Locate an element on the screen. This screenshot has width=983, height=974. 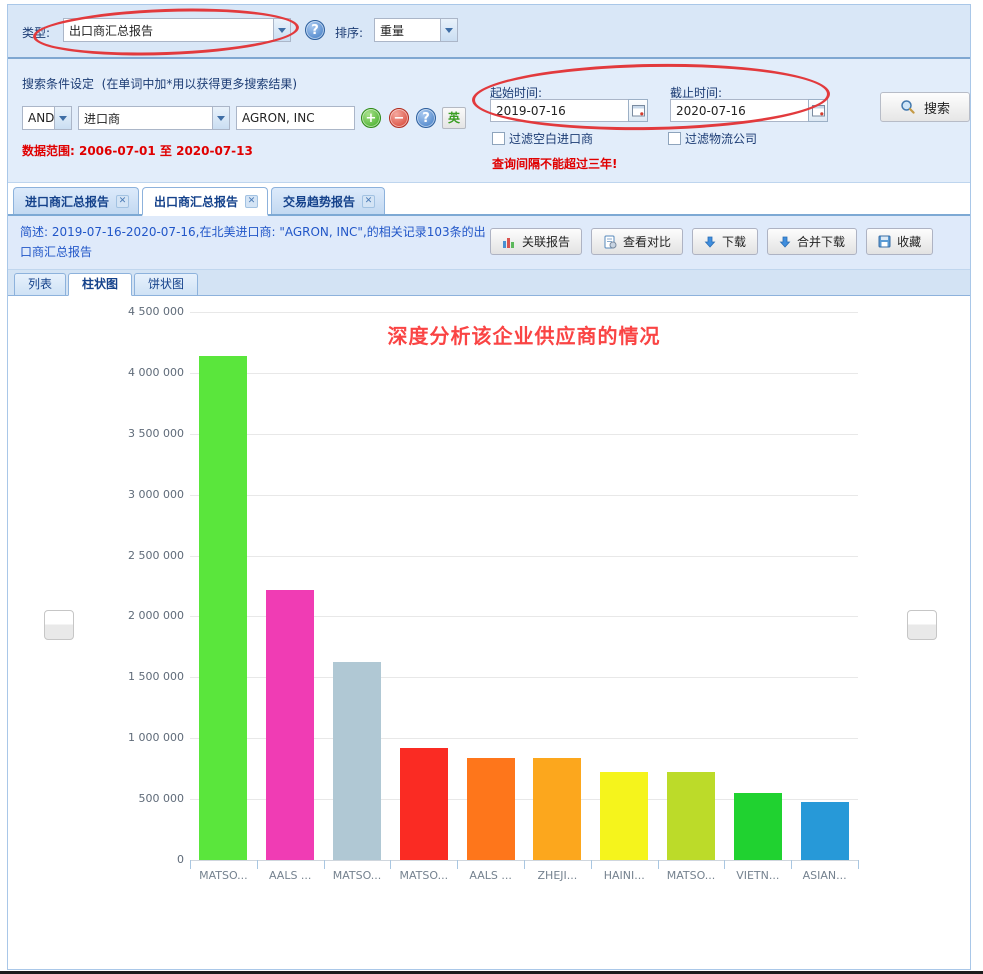
search-field-select: 进口商 is located at coordinates (154, 118).